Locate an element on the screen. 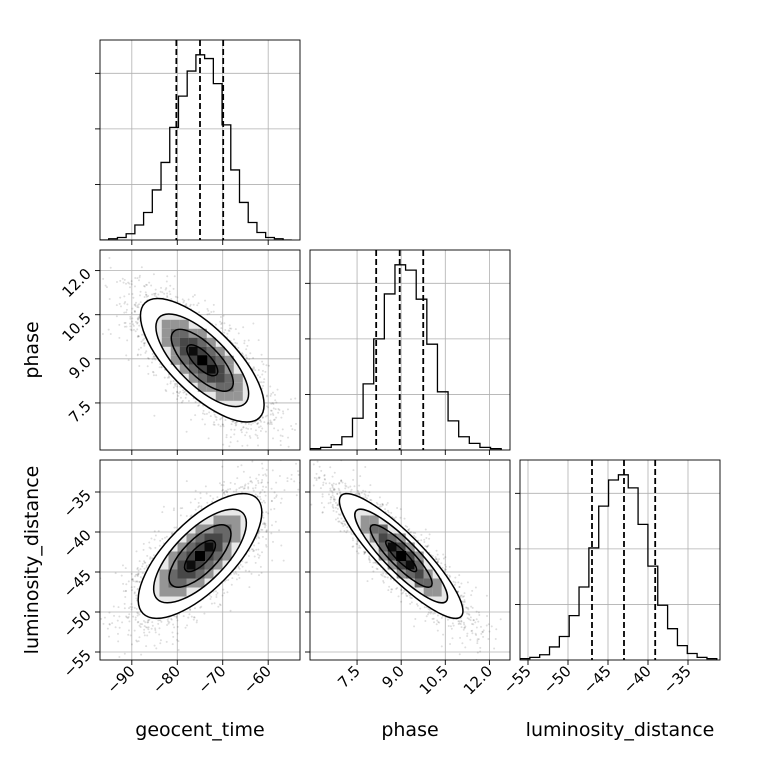 The image size is (760, 760). x-tick-label: −55 is located at coordinates (517, 679).